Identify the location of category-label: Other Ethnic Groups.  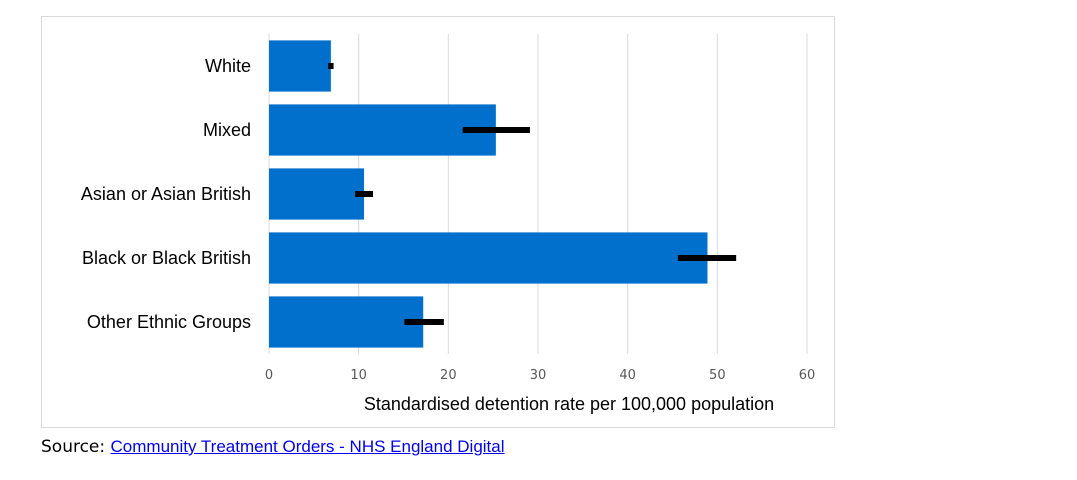
(169, 322).